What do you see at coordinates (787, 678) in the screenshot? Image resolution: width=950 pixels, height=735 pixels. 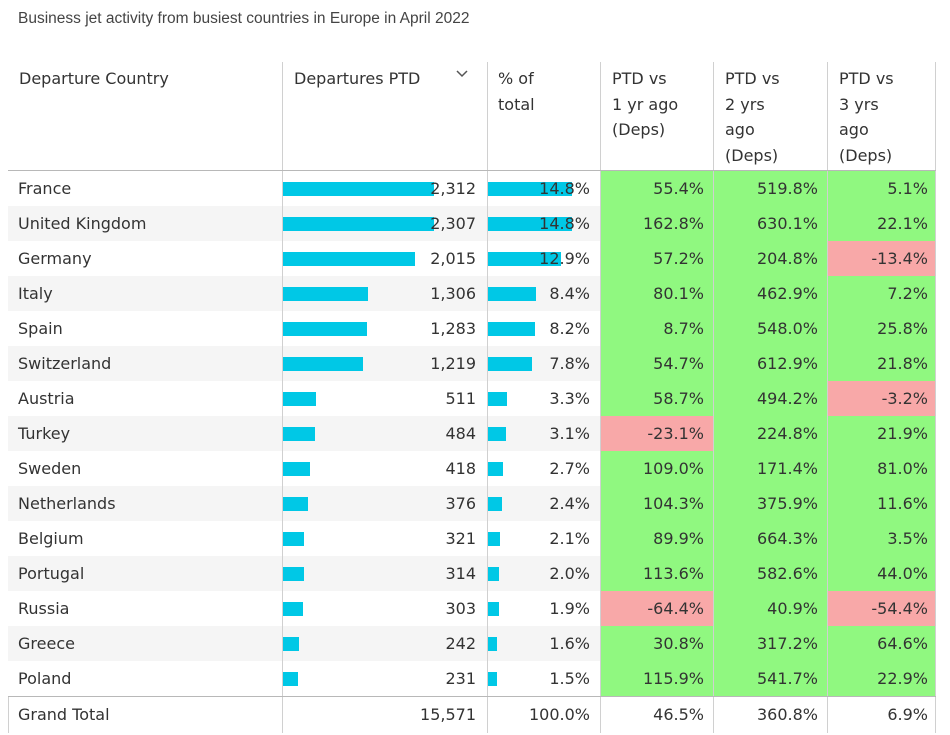 I see `y2-value: 541.7%` at bounding box center [787, 678].